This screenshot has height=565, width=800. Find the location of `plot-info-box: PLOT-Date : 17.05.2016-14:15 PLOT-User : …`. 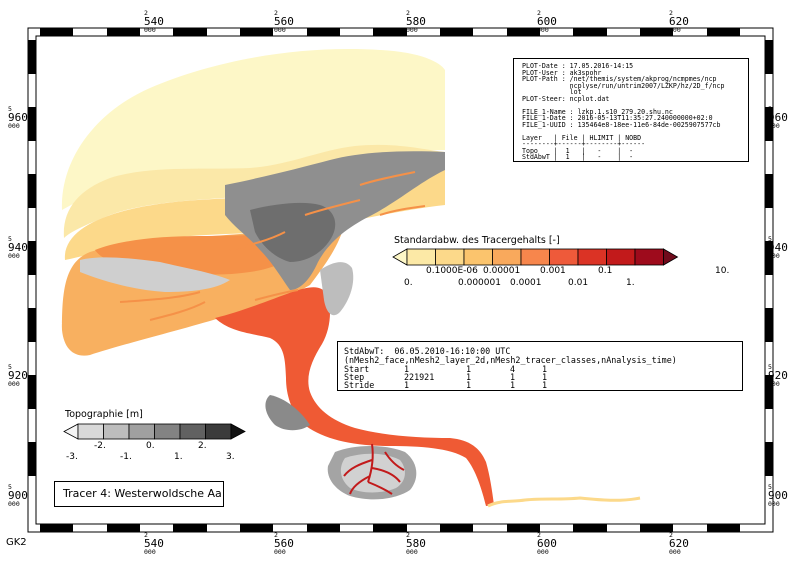

plot-info-box: PLOT-Date : 17.05.2016-14:15 PLOT-User : … is located at coordinates (631, 110).